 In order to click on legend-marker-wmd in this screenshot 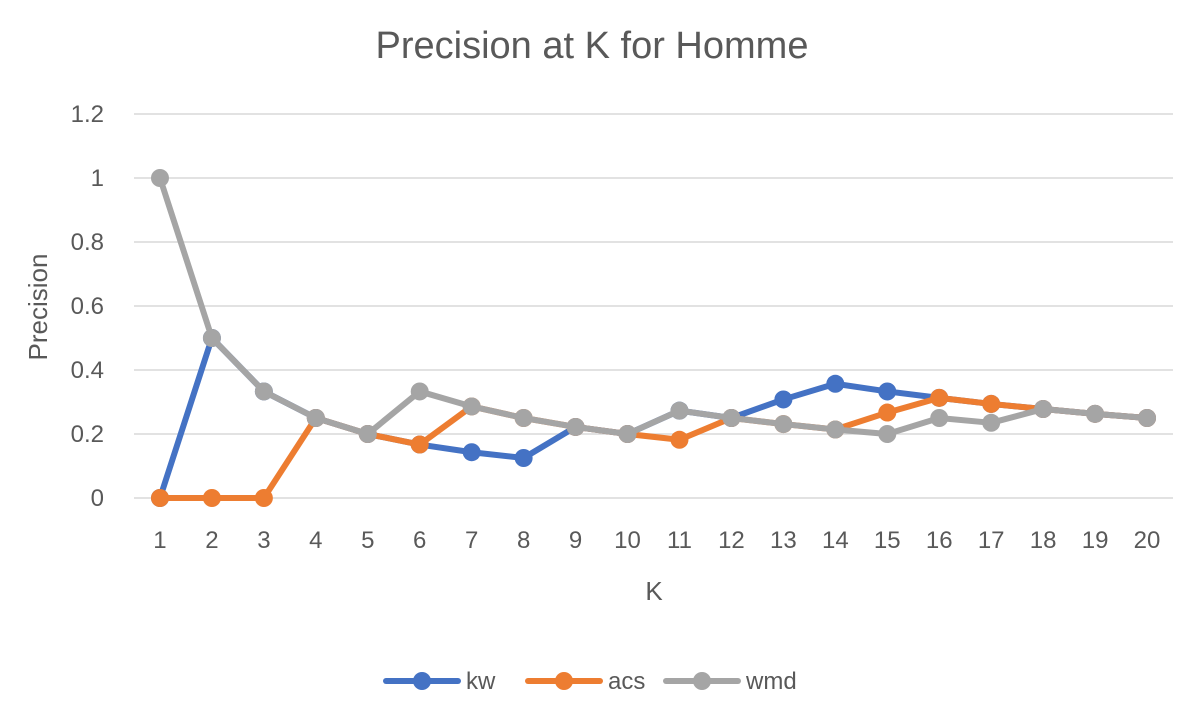, I will do `click(702, 681)`.